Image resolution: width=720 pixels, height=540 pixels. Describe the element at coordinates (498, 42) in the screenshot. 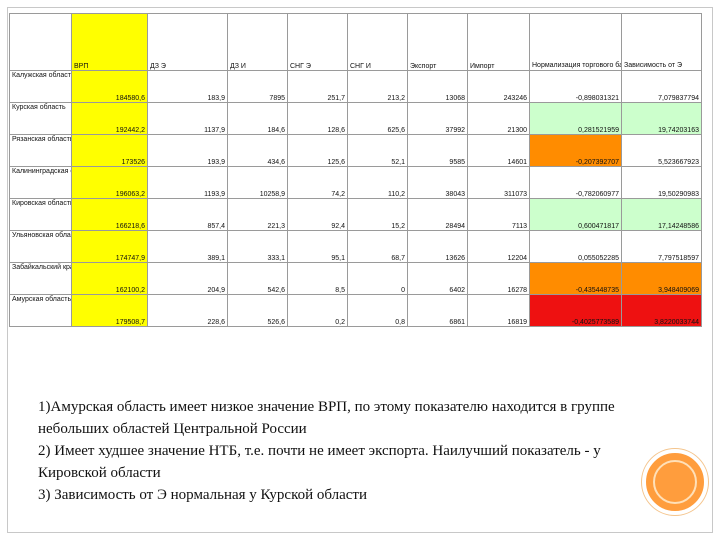

I see `header-import: Импорт` at that location.